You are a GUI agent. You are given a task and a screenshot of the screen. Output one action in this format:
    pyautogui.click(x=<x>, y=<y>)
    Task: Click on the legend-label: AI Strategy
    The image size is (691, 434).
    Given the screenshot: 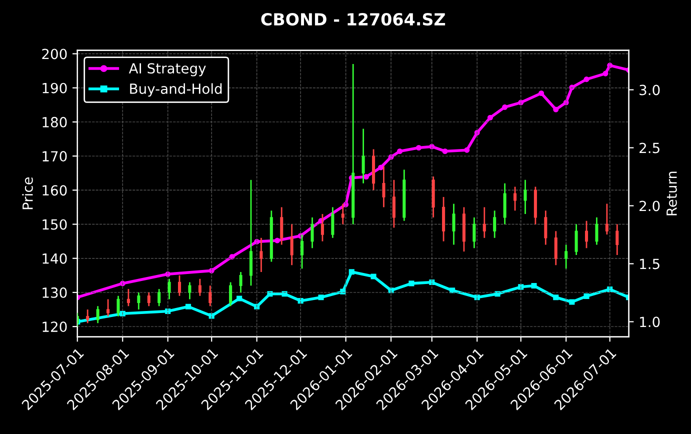 What is the action you would take?
    pyautogui.click(x=167, y=69)
    